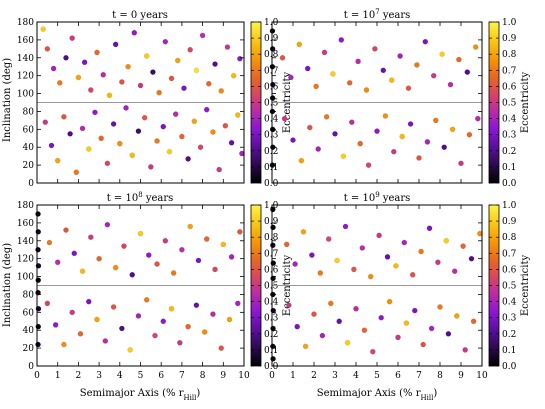  Describe the element at coordinates (25, 23) in the screenshot. I see `y-tick-label: 180` at that location.